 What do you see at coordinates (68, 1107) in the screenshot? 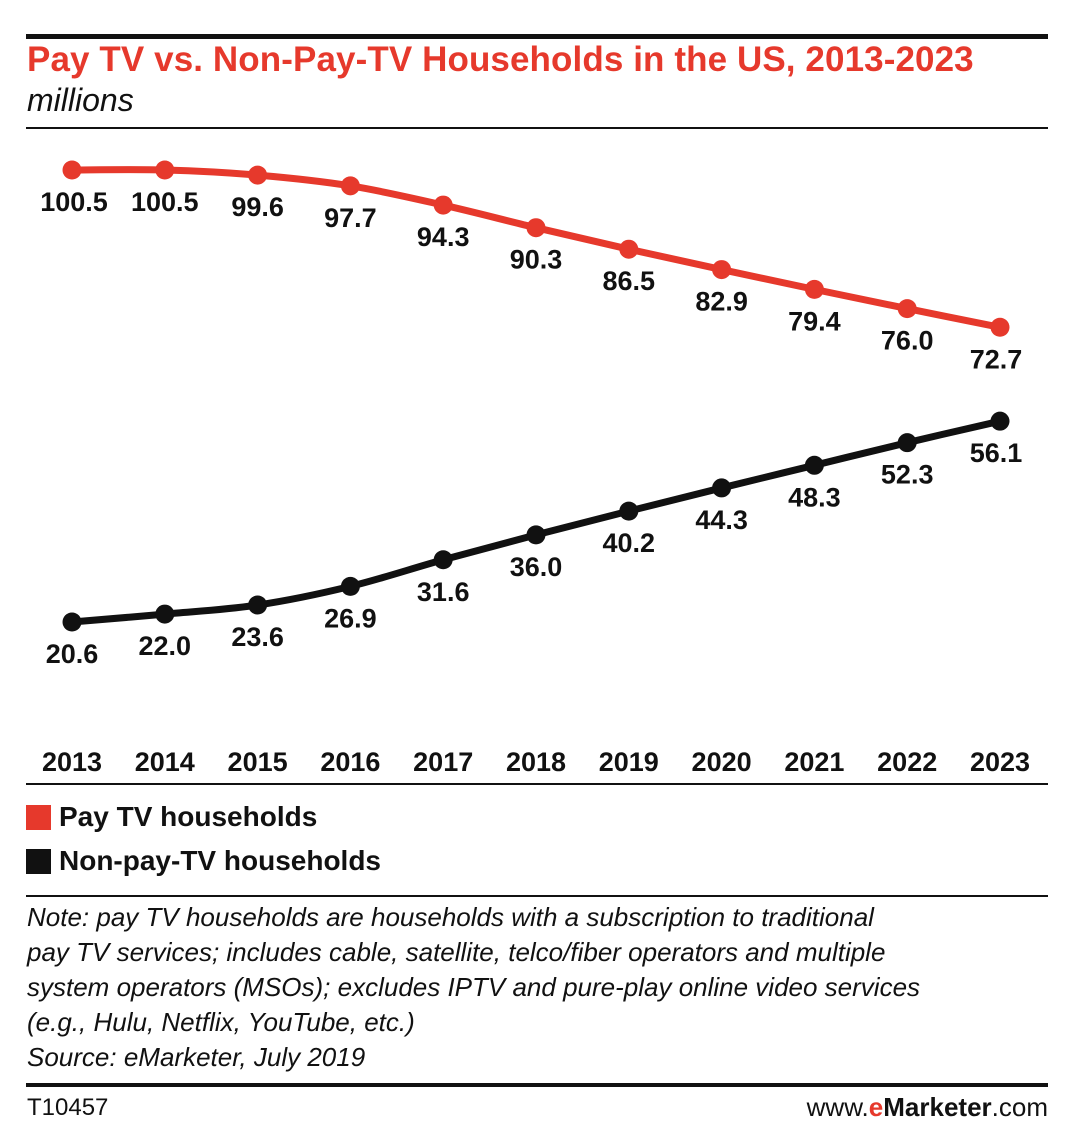
I see `chart-id: T10457` at bounding box center [68, 1107].